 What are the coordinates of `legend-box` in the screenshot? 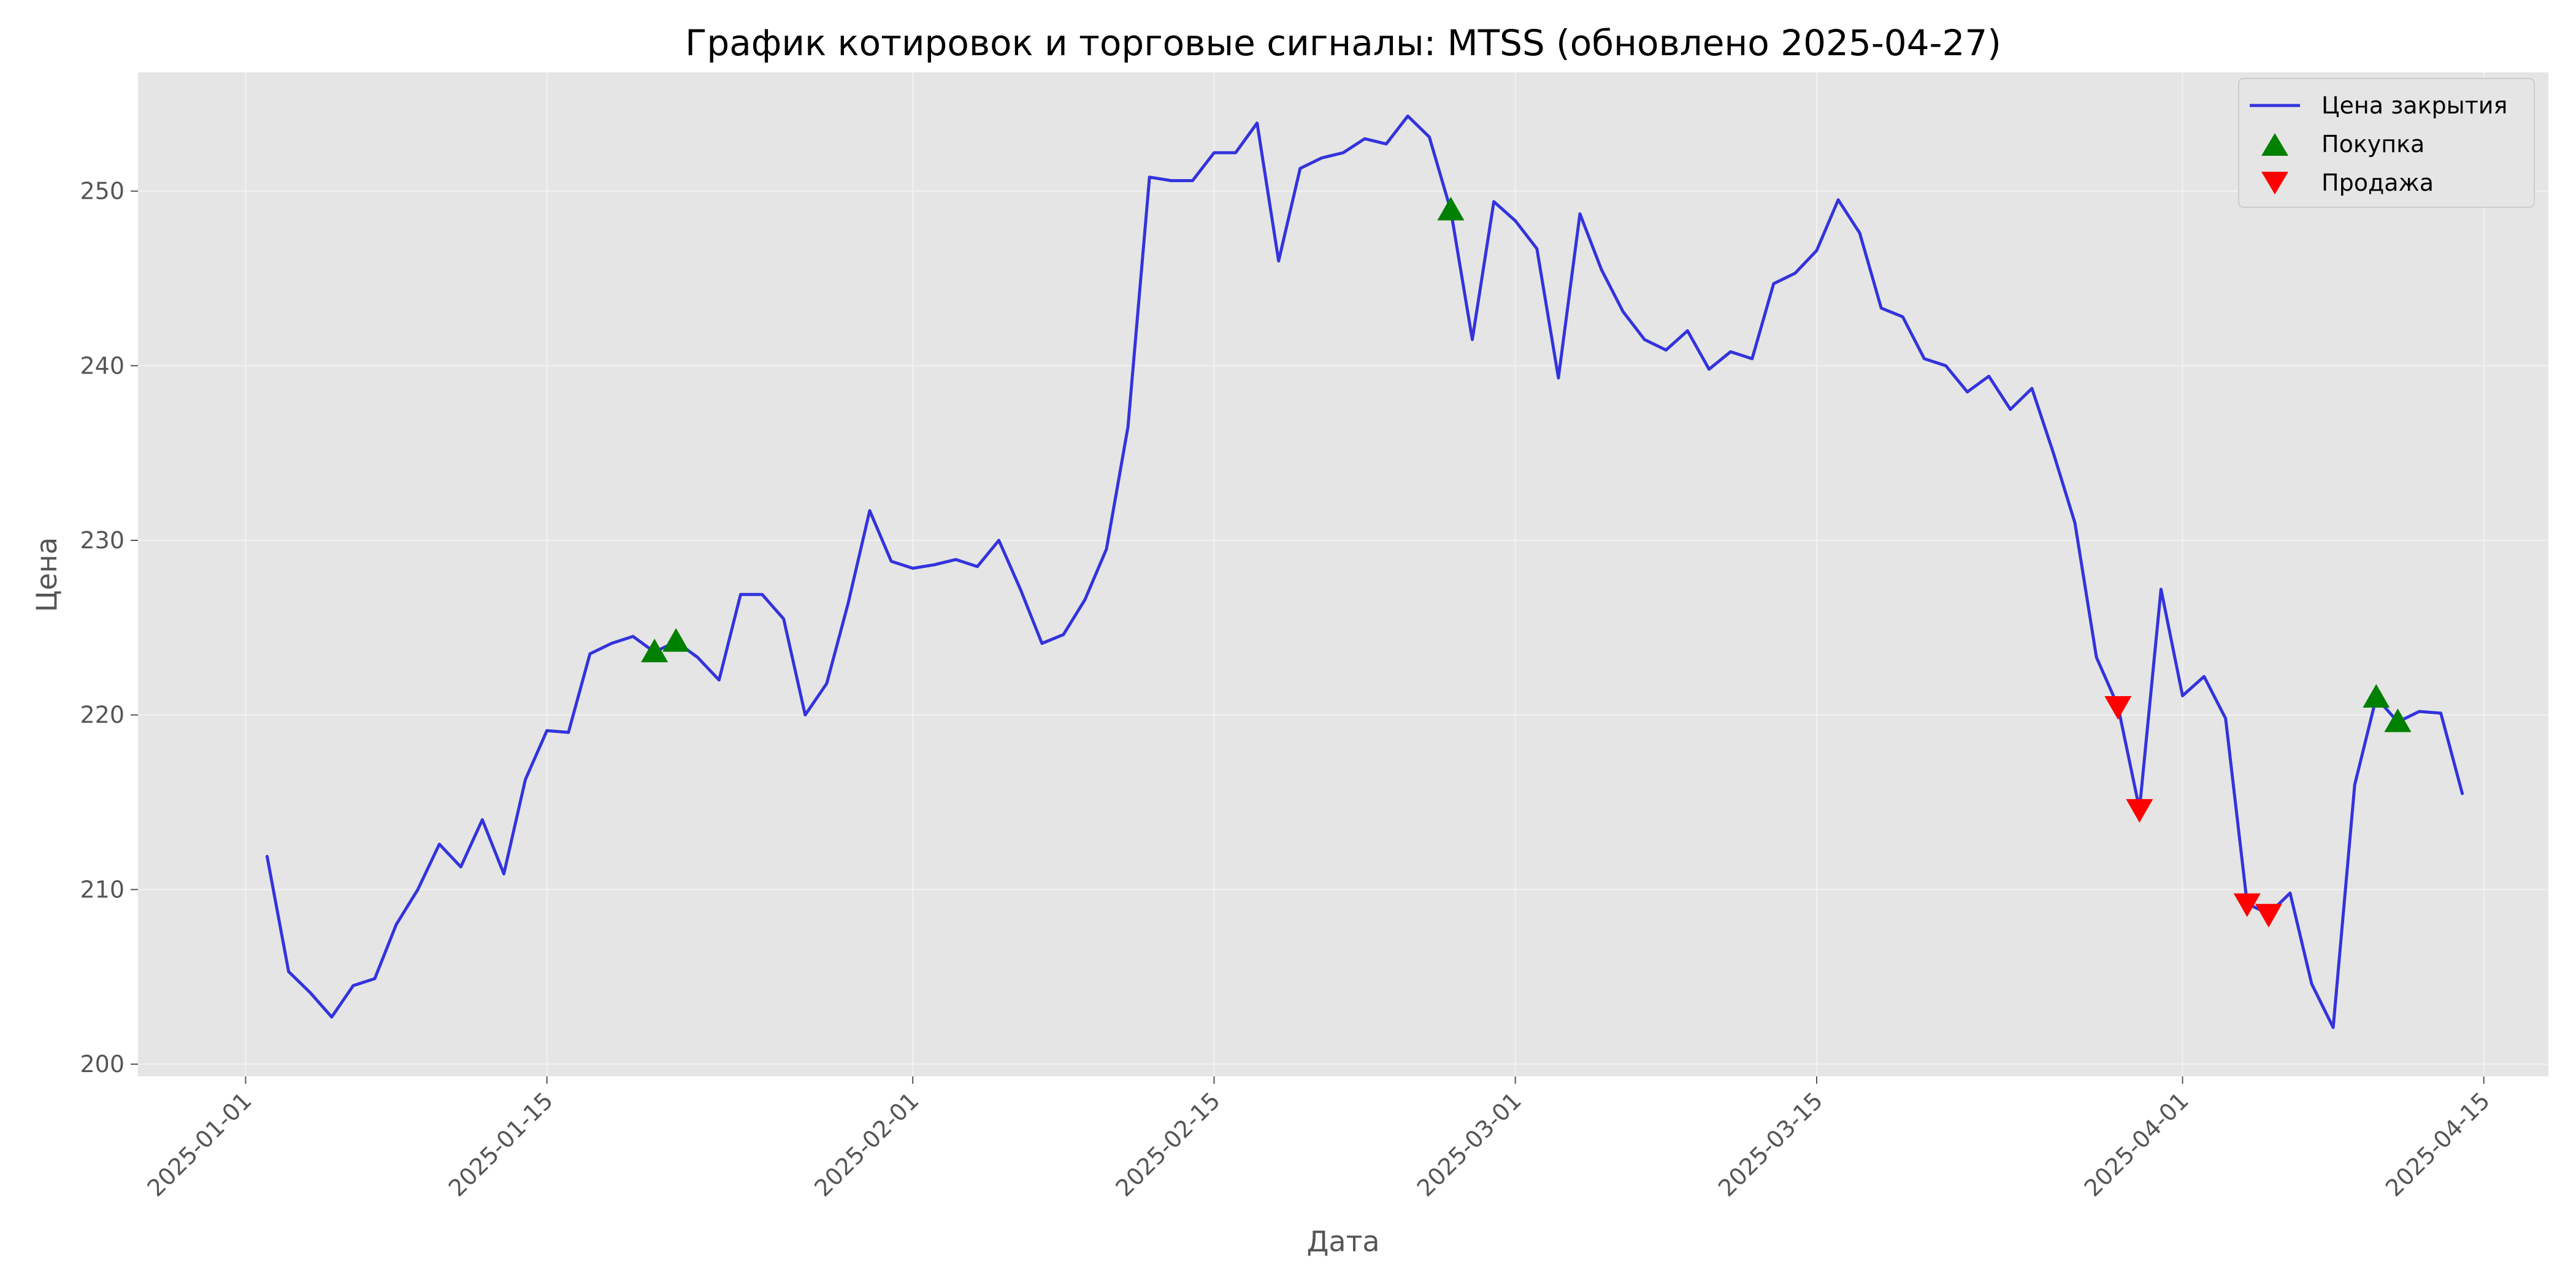 It's located at (2386, 143).